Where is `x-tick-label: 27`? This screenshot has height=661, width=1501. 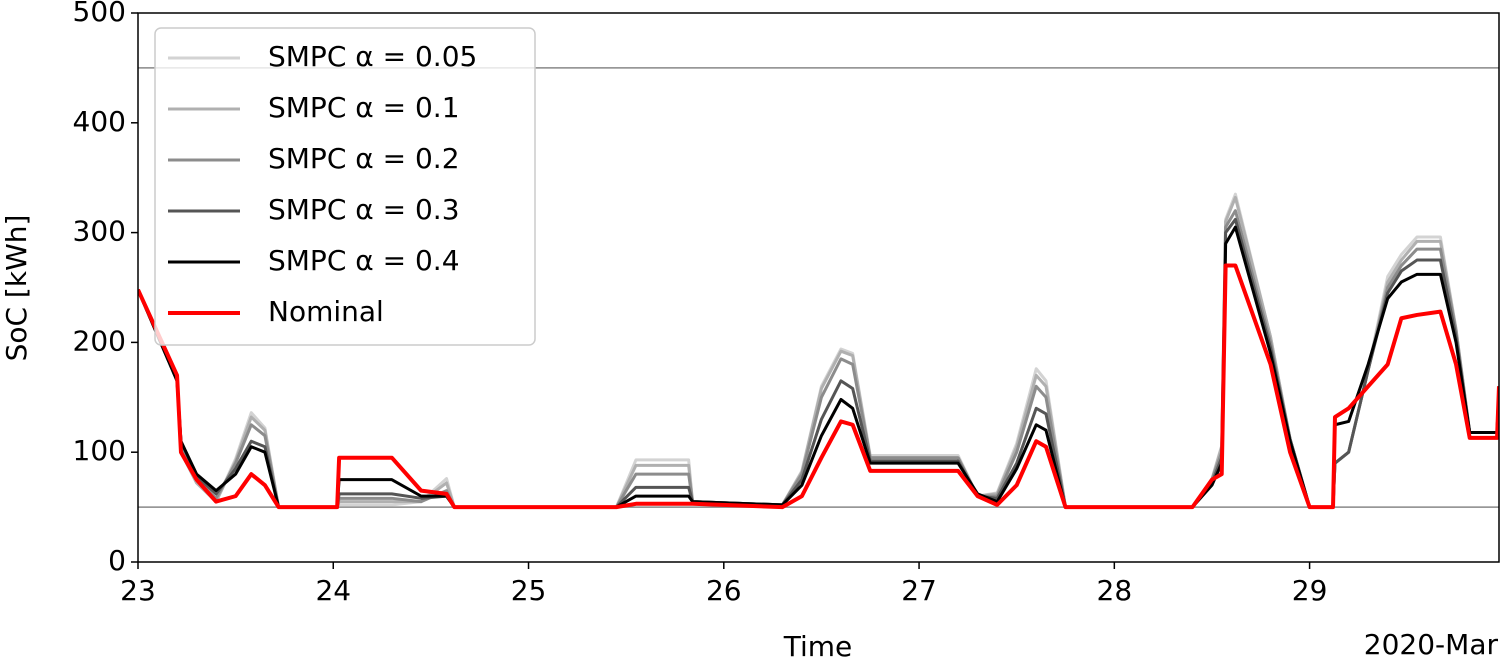
x-tick-label: 27 is located at coordinates (919, 590).